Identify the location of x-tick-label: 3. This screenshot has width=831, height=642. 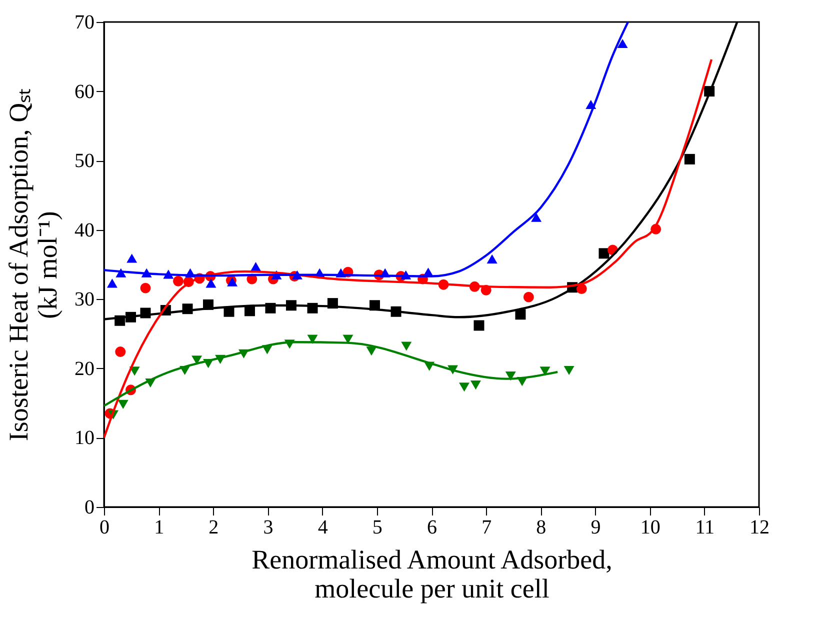
(268, 527).